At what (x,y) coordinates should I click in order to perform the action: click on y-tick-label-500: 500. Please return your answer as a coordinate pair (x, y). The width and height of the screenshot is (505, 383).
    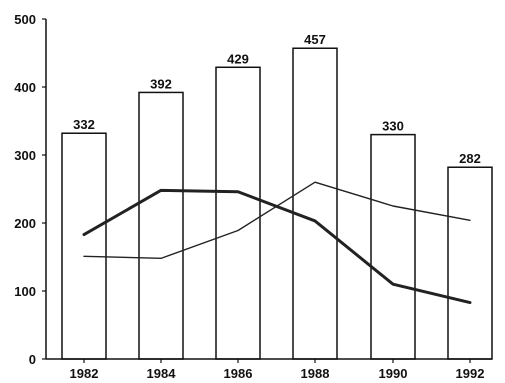
    Looking at the image, I should click on (25, 19).